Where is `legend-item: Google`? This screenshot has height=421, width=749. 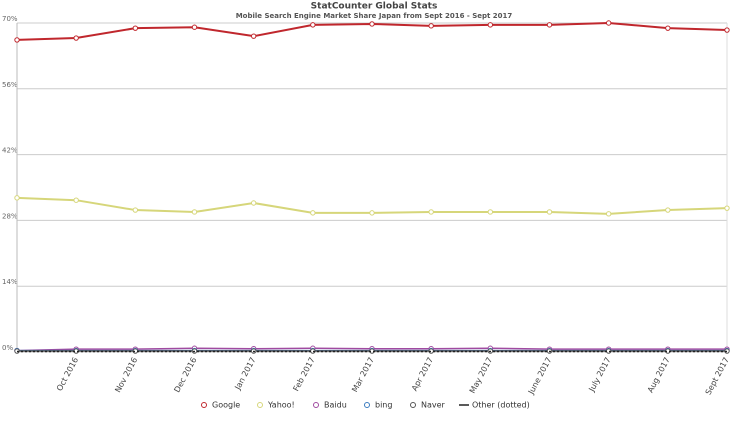 legend-item: Google is located at coordinates (221, 405).